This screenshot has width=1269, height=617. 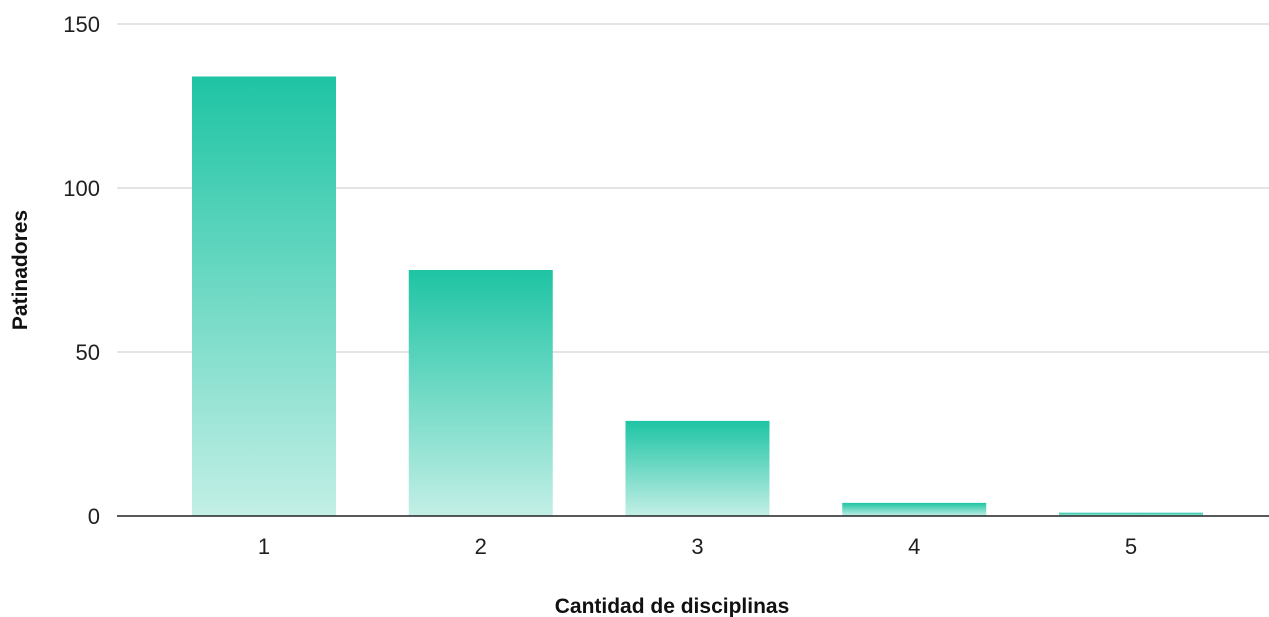 I want to click on y-tick-label: 50, so click(x=88, y=352).